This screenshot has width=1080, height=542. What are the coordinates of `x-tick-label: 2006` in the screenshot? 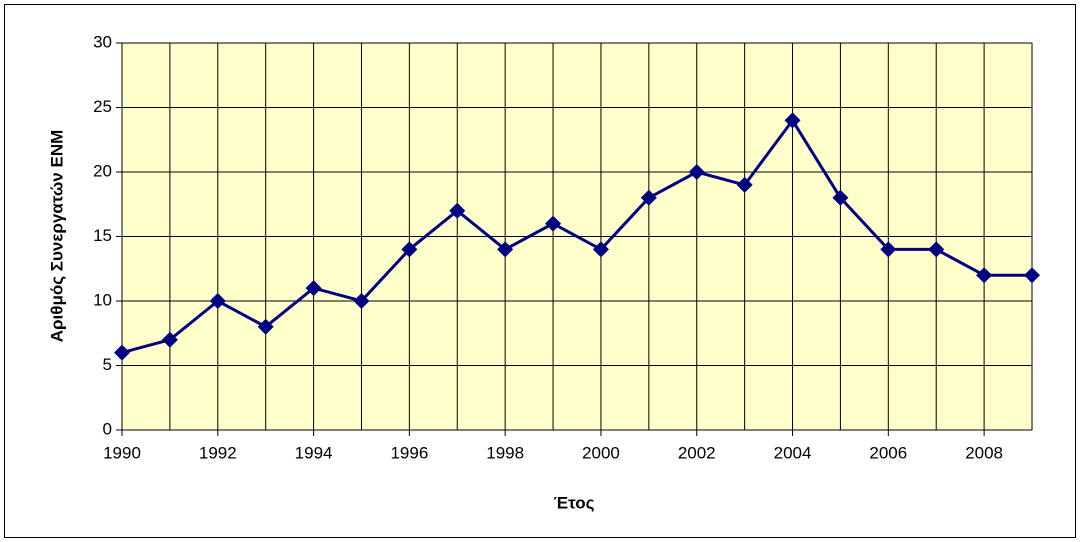 It's located at (888, 452).